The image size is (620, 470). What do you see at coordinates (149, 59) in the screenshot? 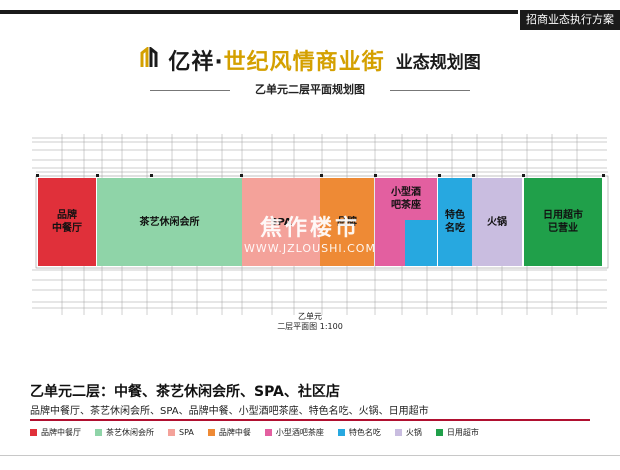
I see `brand-logo-icon` at bounding box center [149, 59].